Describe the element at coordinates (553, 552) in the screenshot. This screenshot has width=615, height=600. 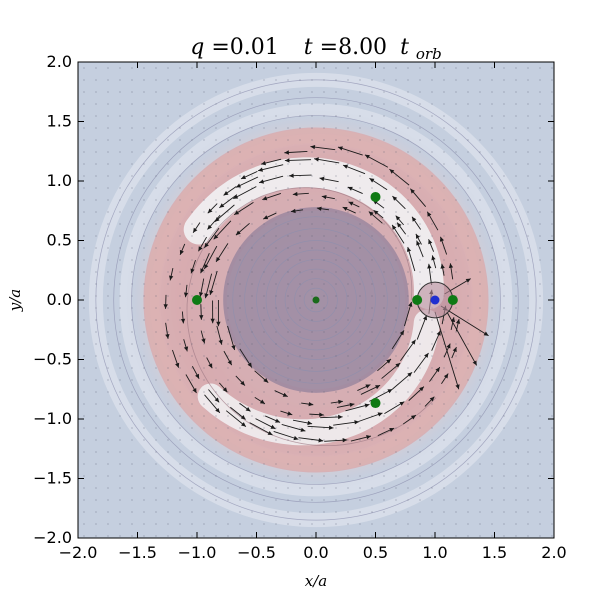
I see `x-tick-label: 2.0` at that location.